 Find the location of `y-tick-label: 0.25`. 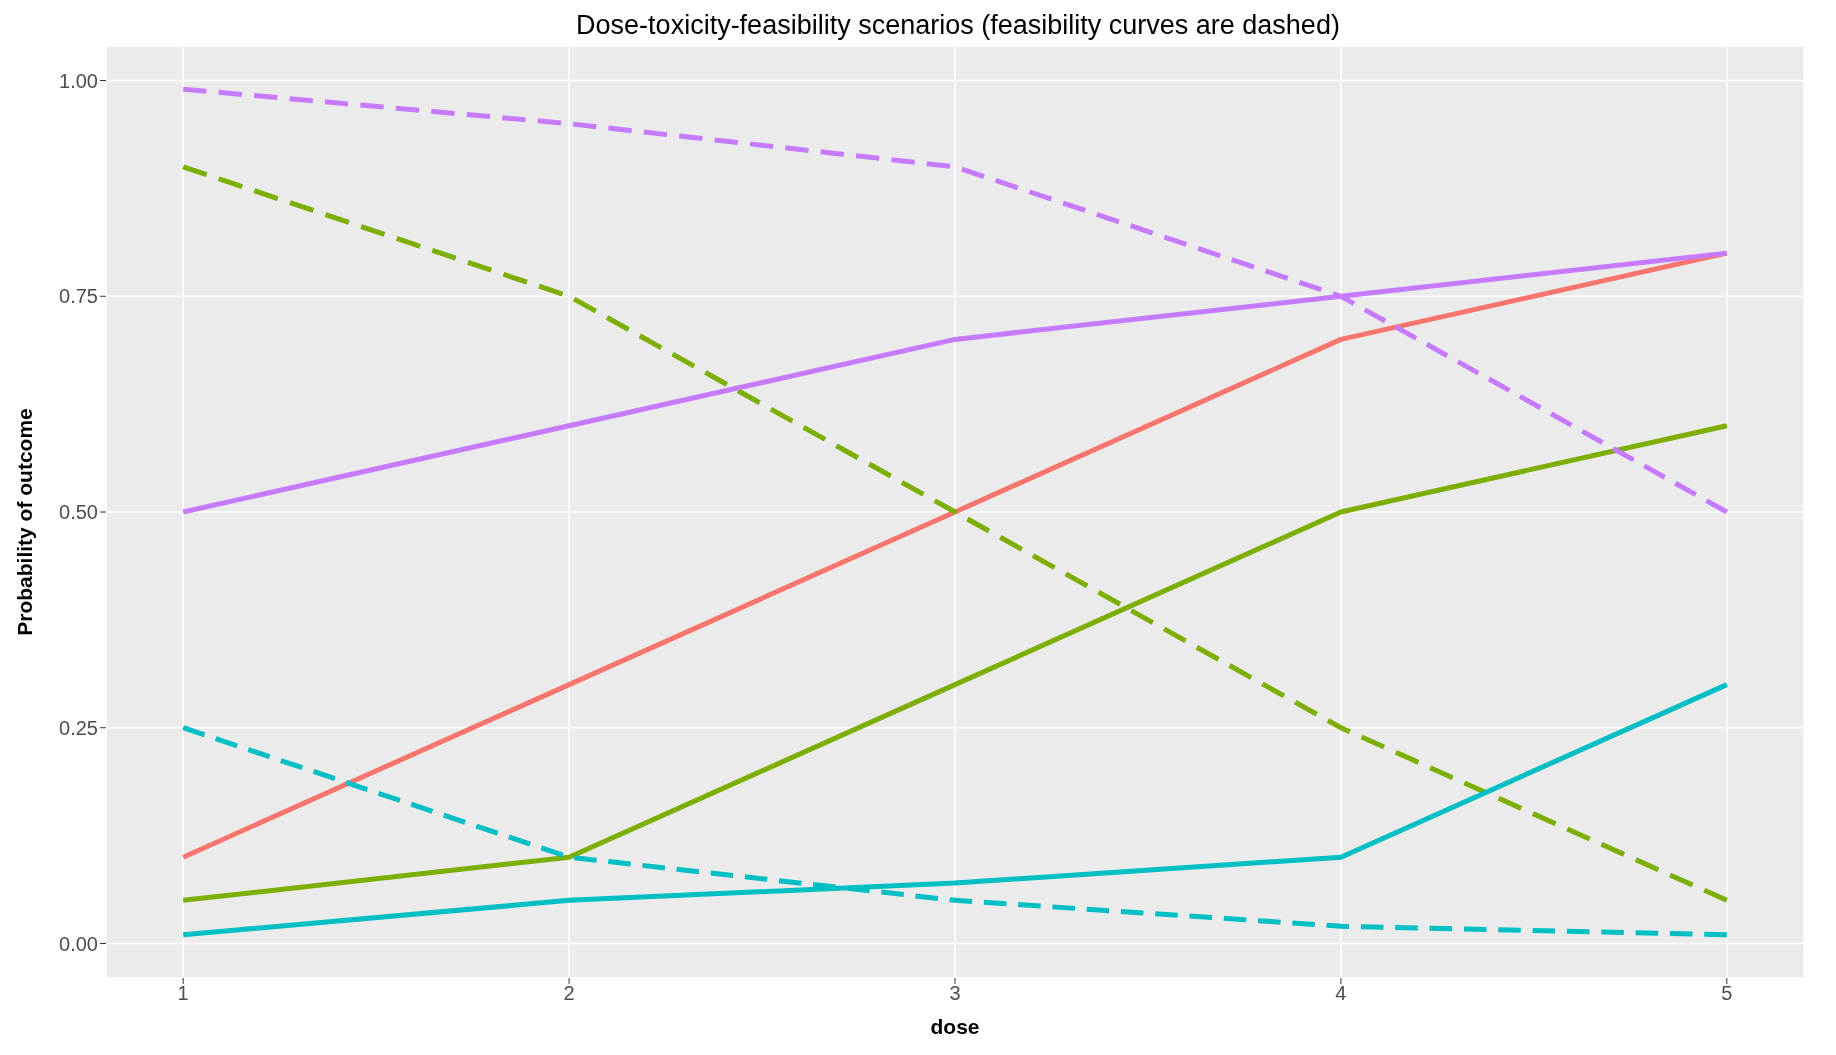

y-tick-label: 0.25 is located at coordinates (78, 727).